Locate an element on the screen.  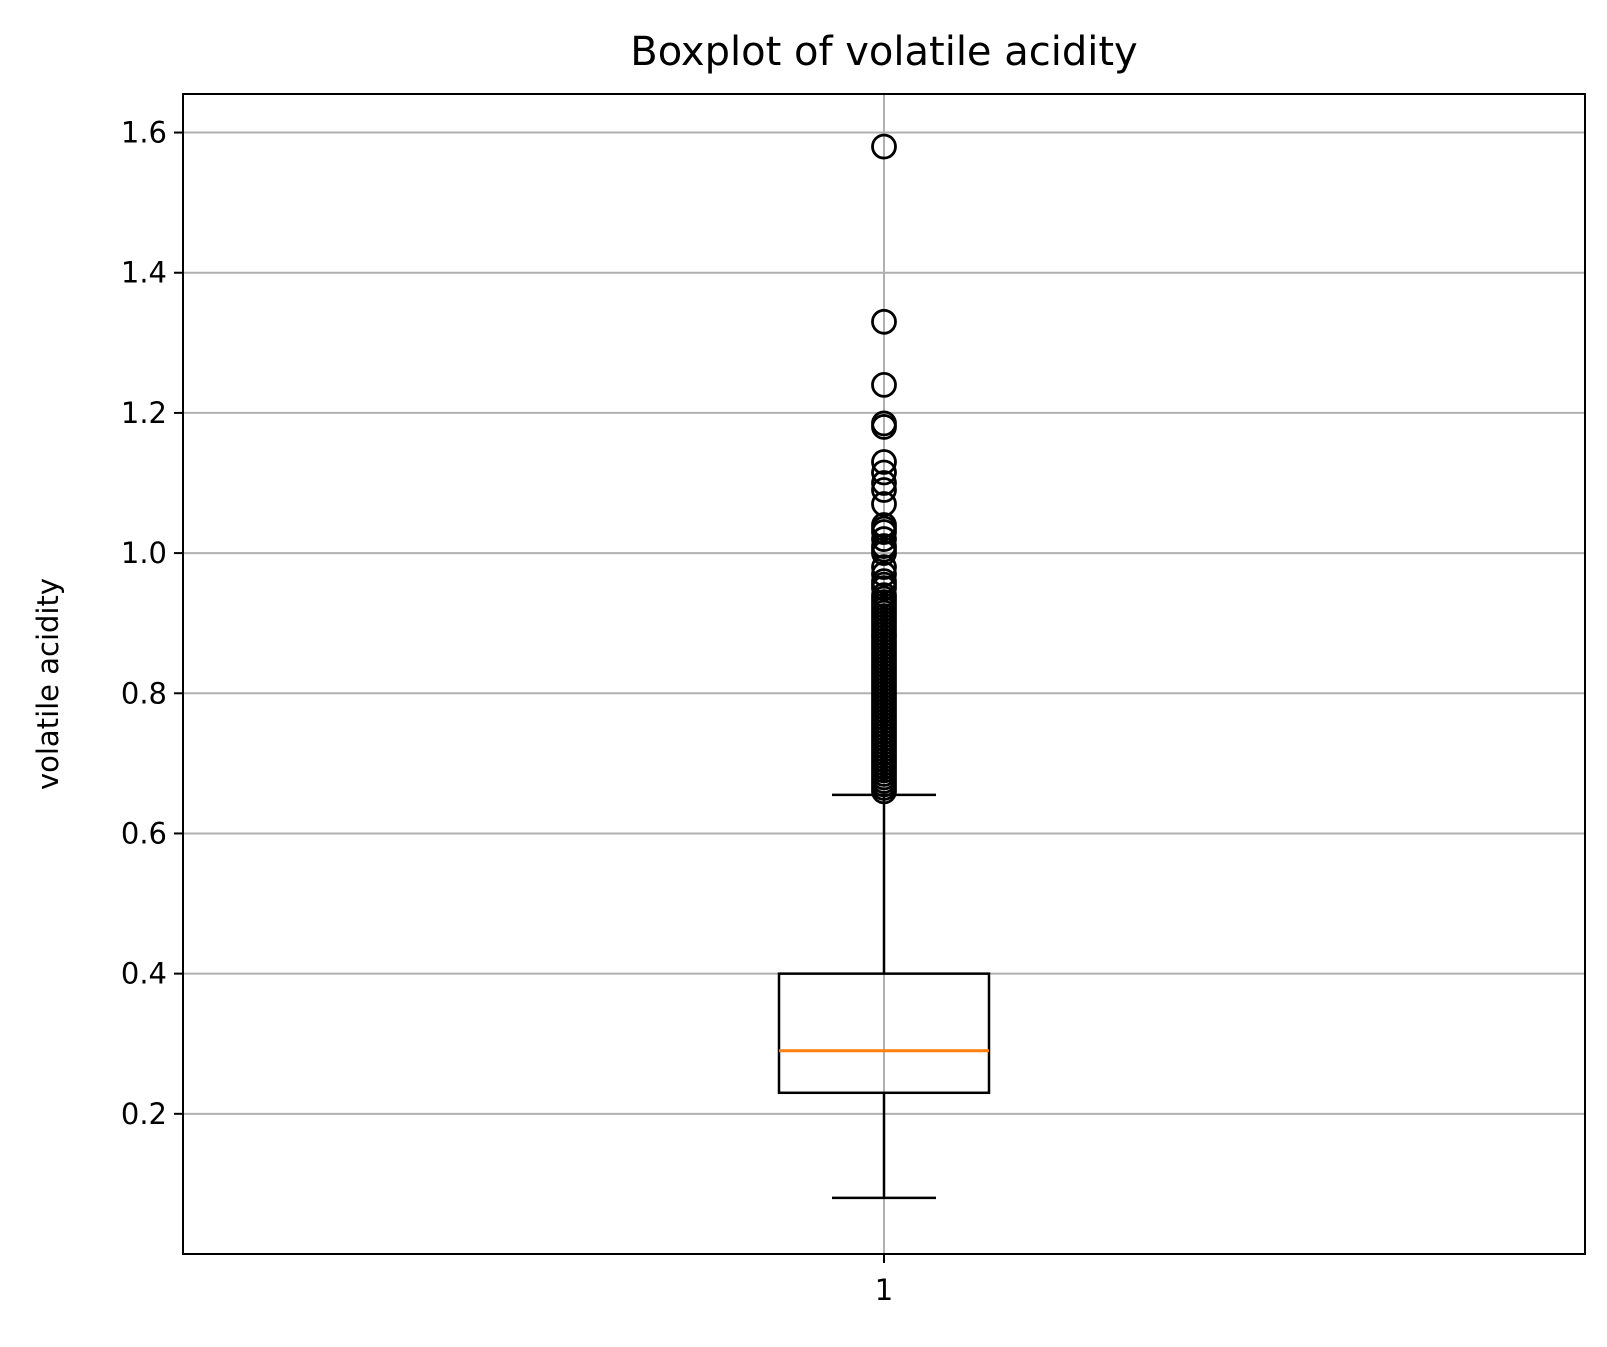
outlier-points is located at coordinates (884, 469).